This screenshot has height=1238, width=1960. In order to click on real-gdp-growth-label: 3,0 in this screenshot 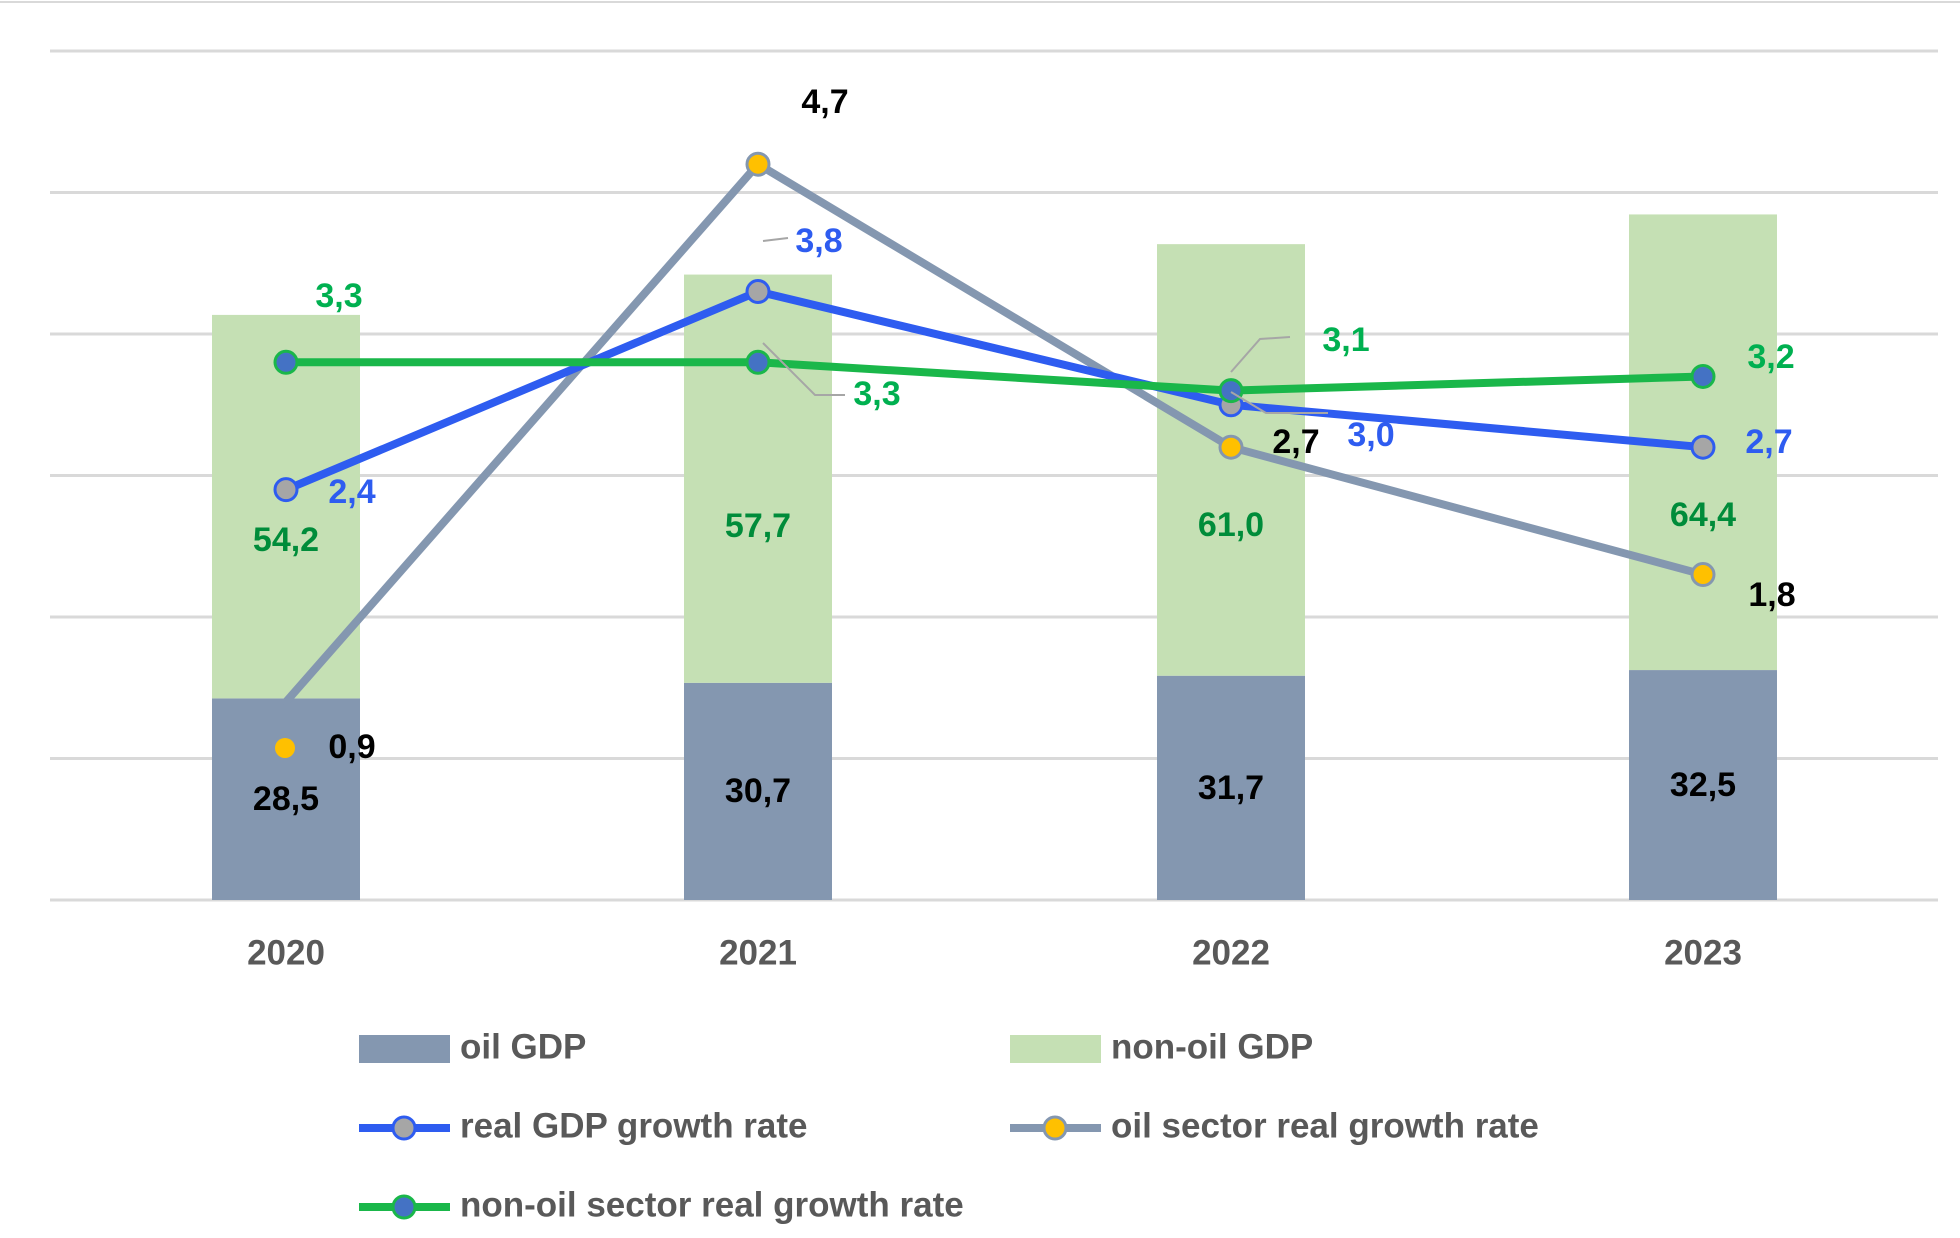, I will do `click(1370, 435)`.